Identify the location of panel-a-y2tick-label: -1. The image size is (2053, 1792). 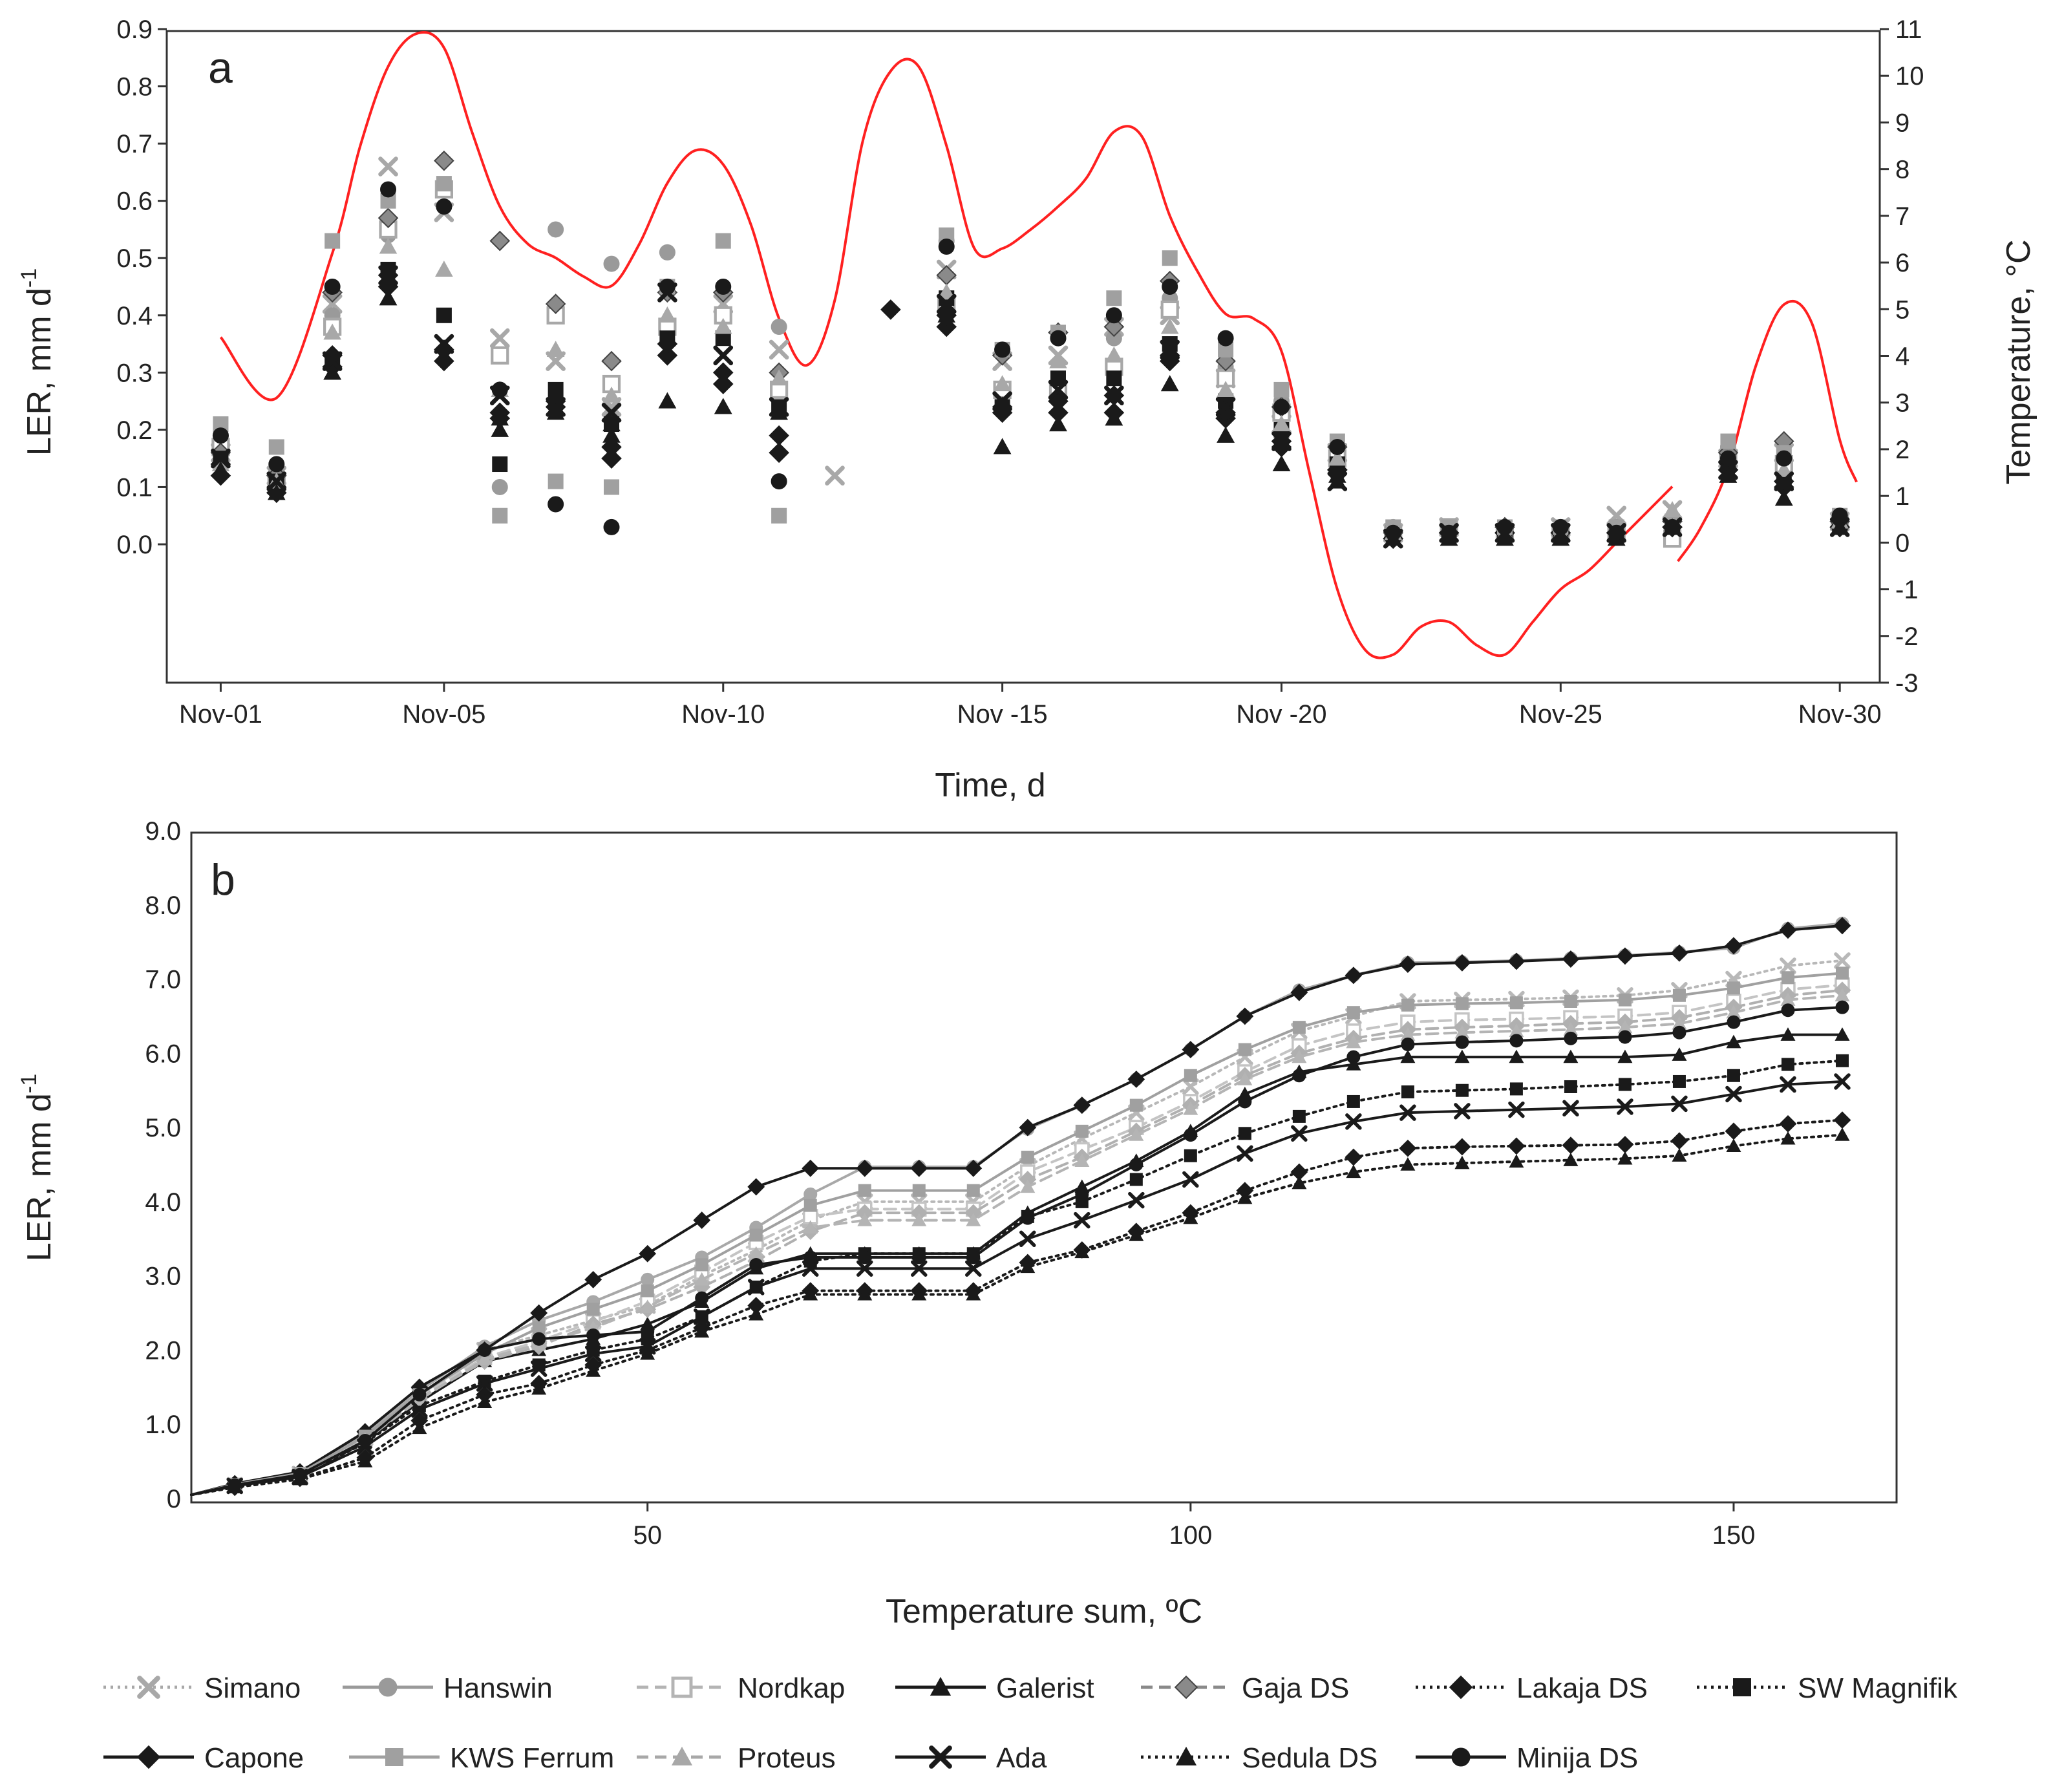
(1907, 590).